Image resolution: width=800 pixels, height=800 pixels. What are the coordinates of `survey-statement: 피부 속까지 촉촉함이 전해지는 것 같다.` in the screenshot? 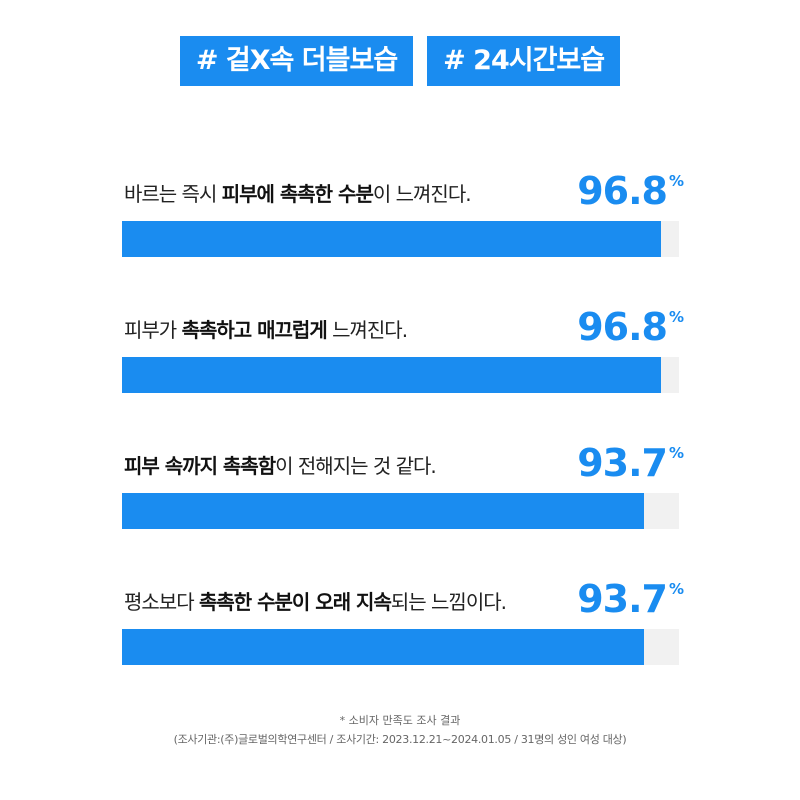 It's located at (280, 464).